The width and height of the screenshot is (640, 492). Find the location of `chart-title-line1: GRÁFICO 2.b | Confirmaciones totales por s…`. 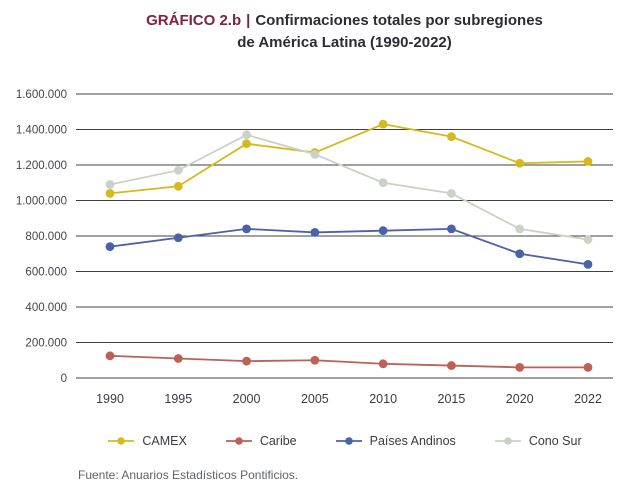

chart-title-line1: GRÁFICO 2.b | Confirmaciones totales por s… is located at coordinates (344, 21).